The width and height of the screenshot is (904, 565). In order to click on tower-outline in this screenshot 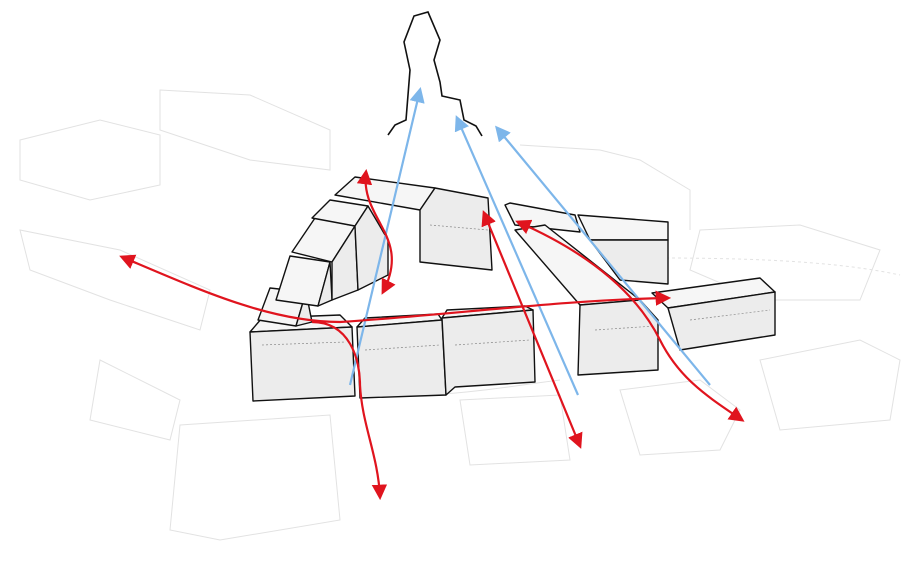, I will do `click(435, 74)`.